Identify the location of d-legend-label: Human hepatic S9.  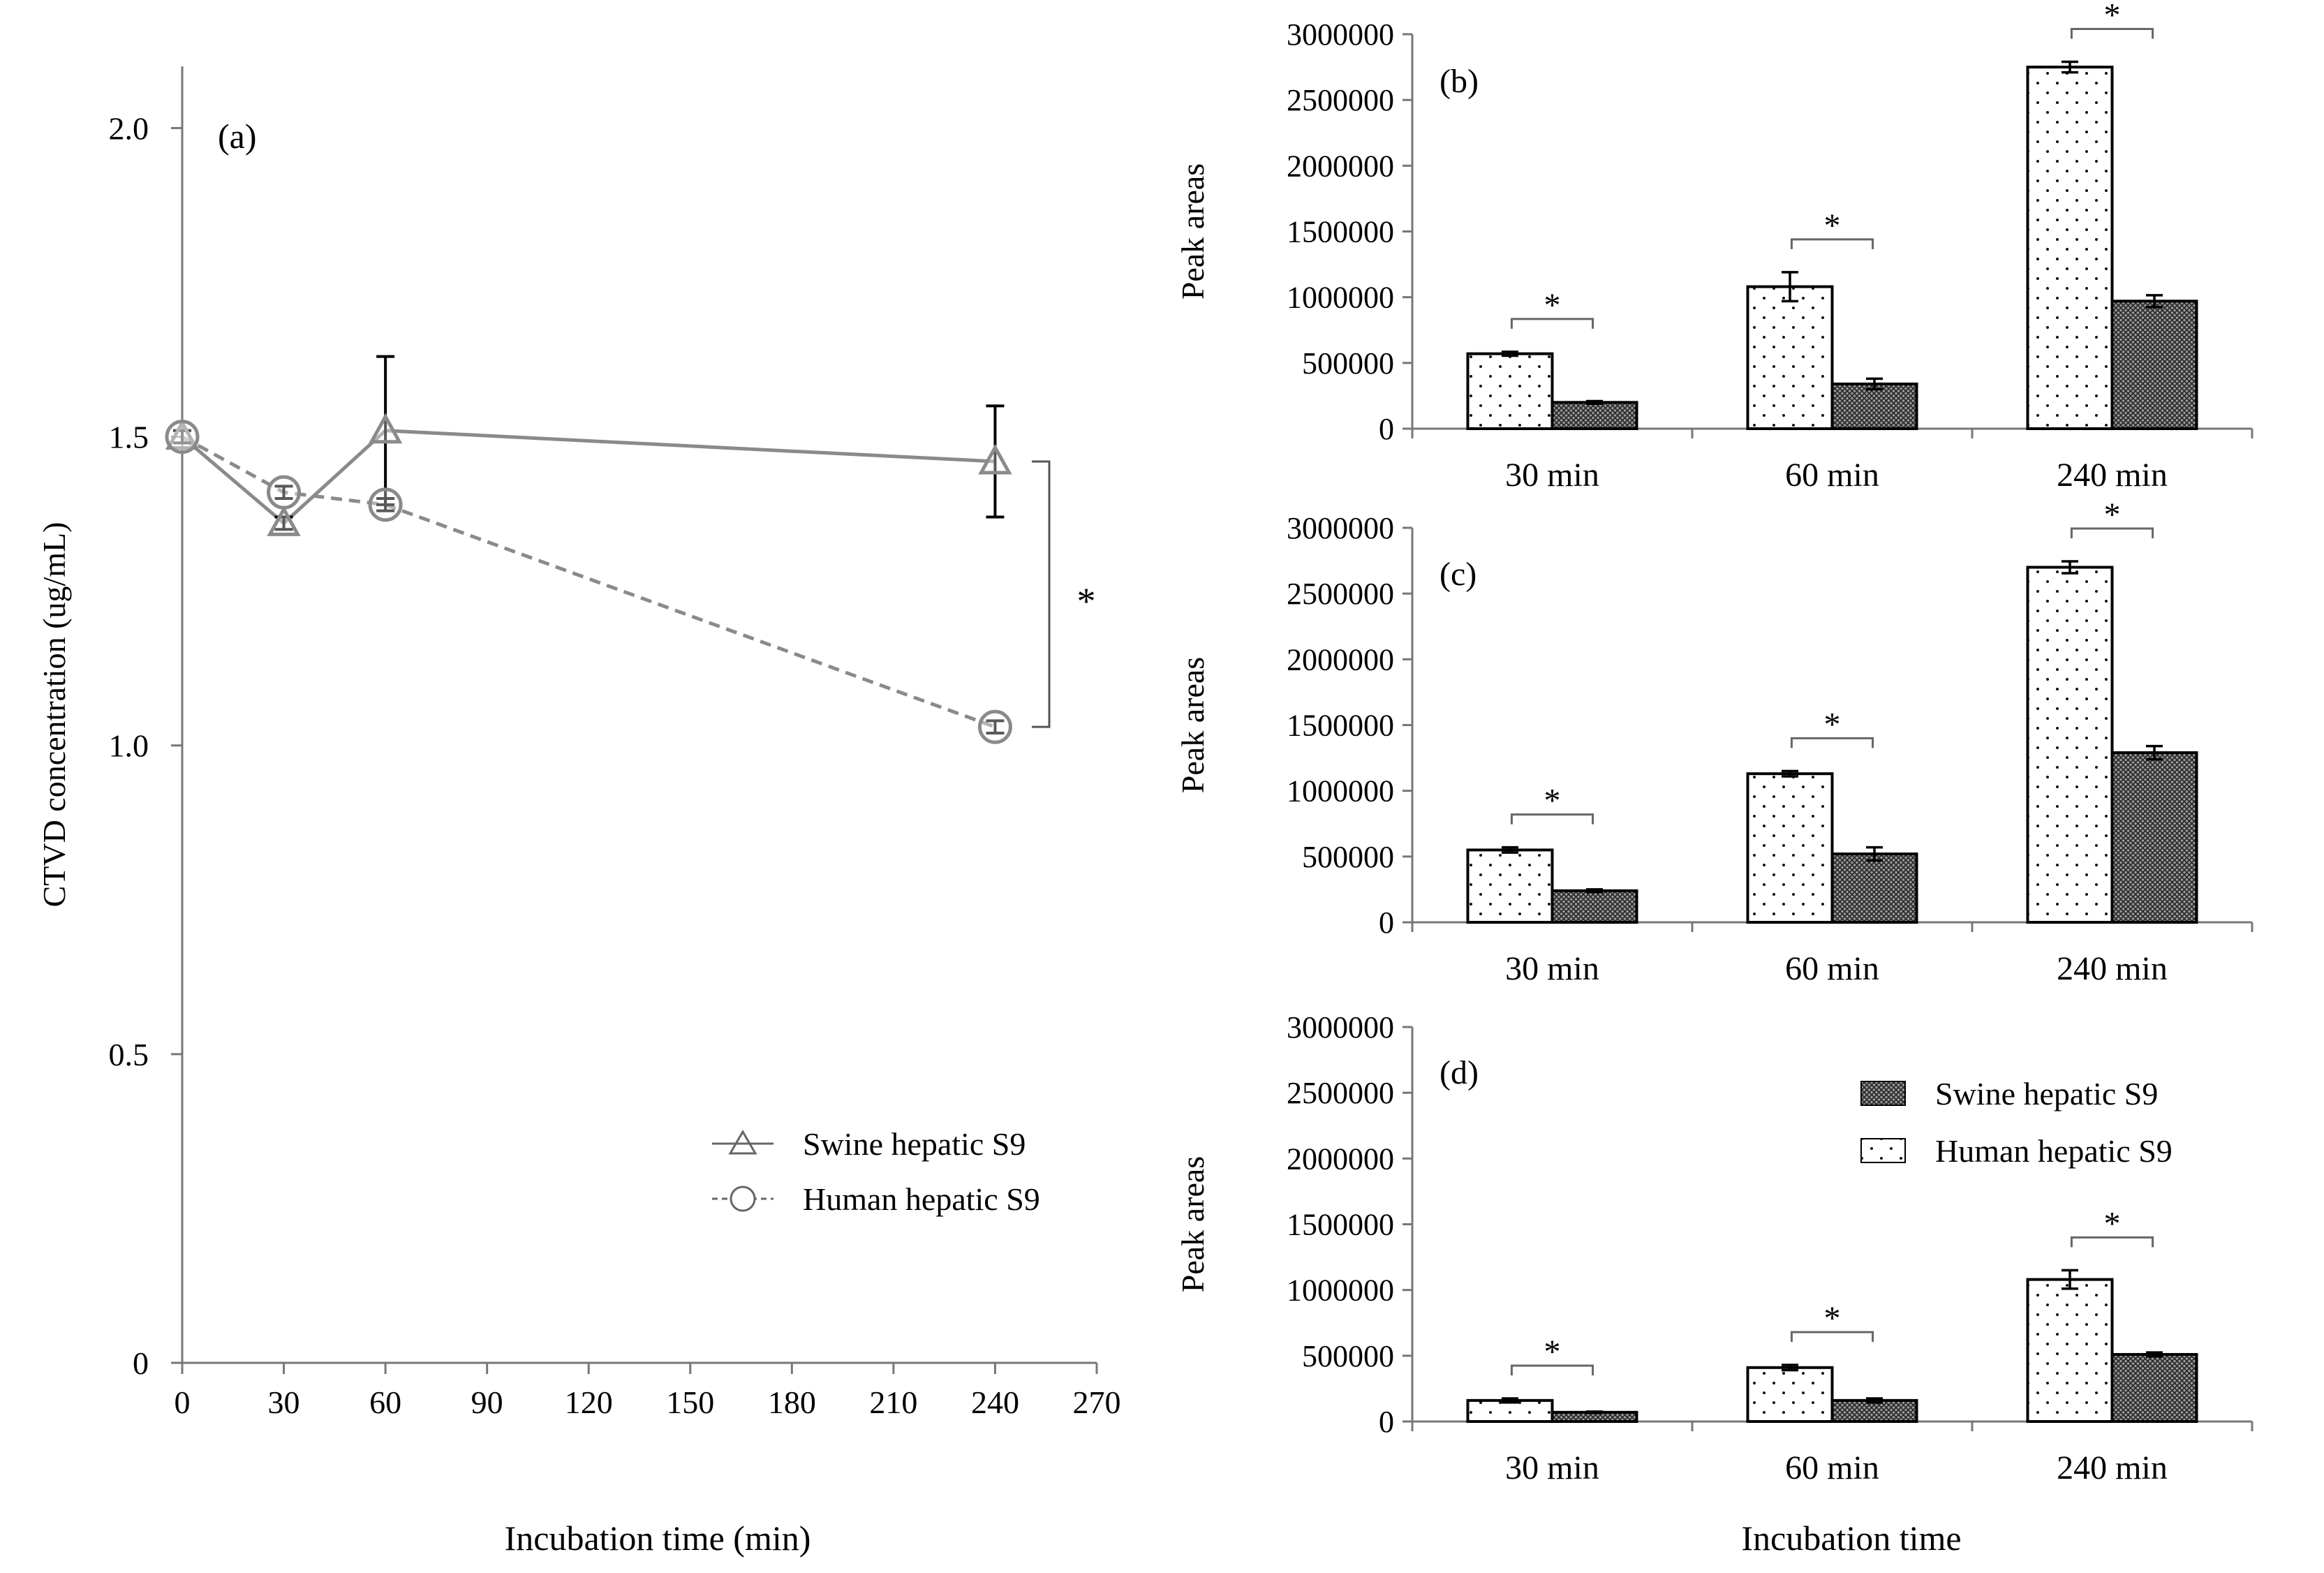
(2054, 1151).